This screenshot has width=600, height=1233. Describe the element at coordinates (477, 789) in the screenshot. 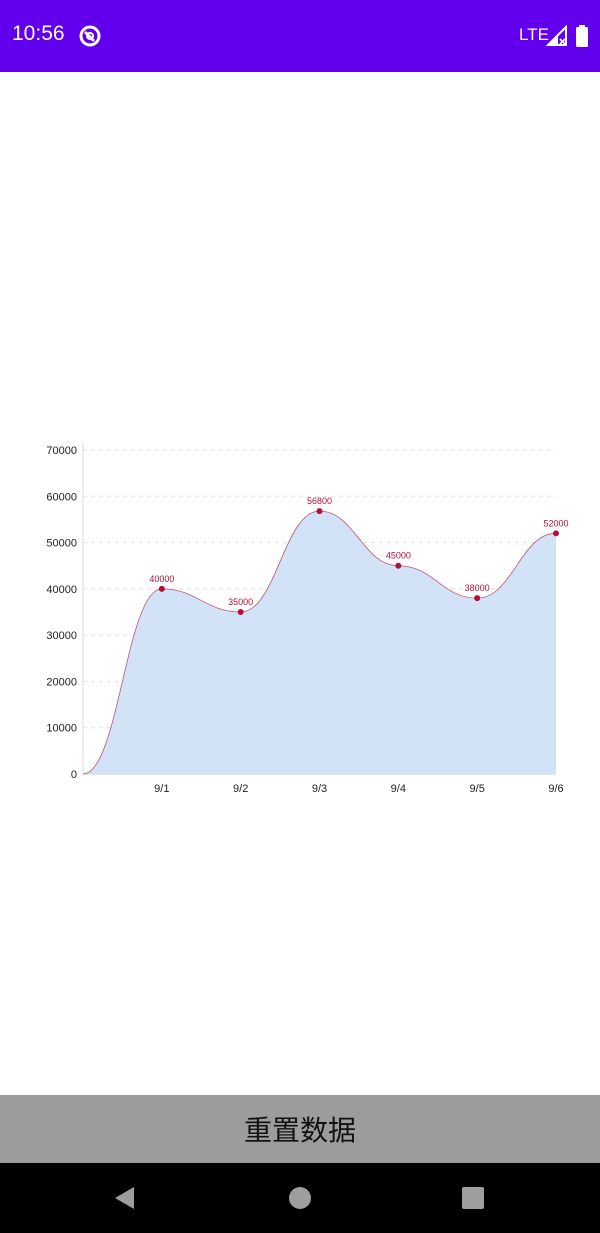

I see `x-tick-label: 9/5` at that location.